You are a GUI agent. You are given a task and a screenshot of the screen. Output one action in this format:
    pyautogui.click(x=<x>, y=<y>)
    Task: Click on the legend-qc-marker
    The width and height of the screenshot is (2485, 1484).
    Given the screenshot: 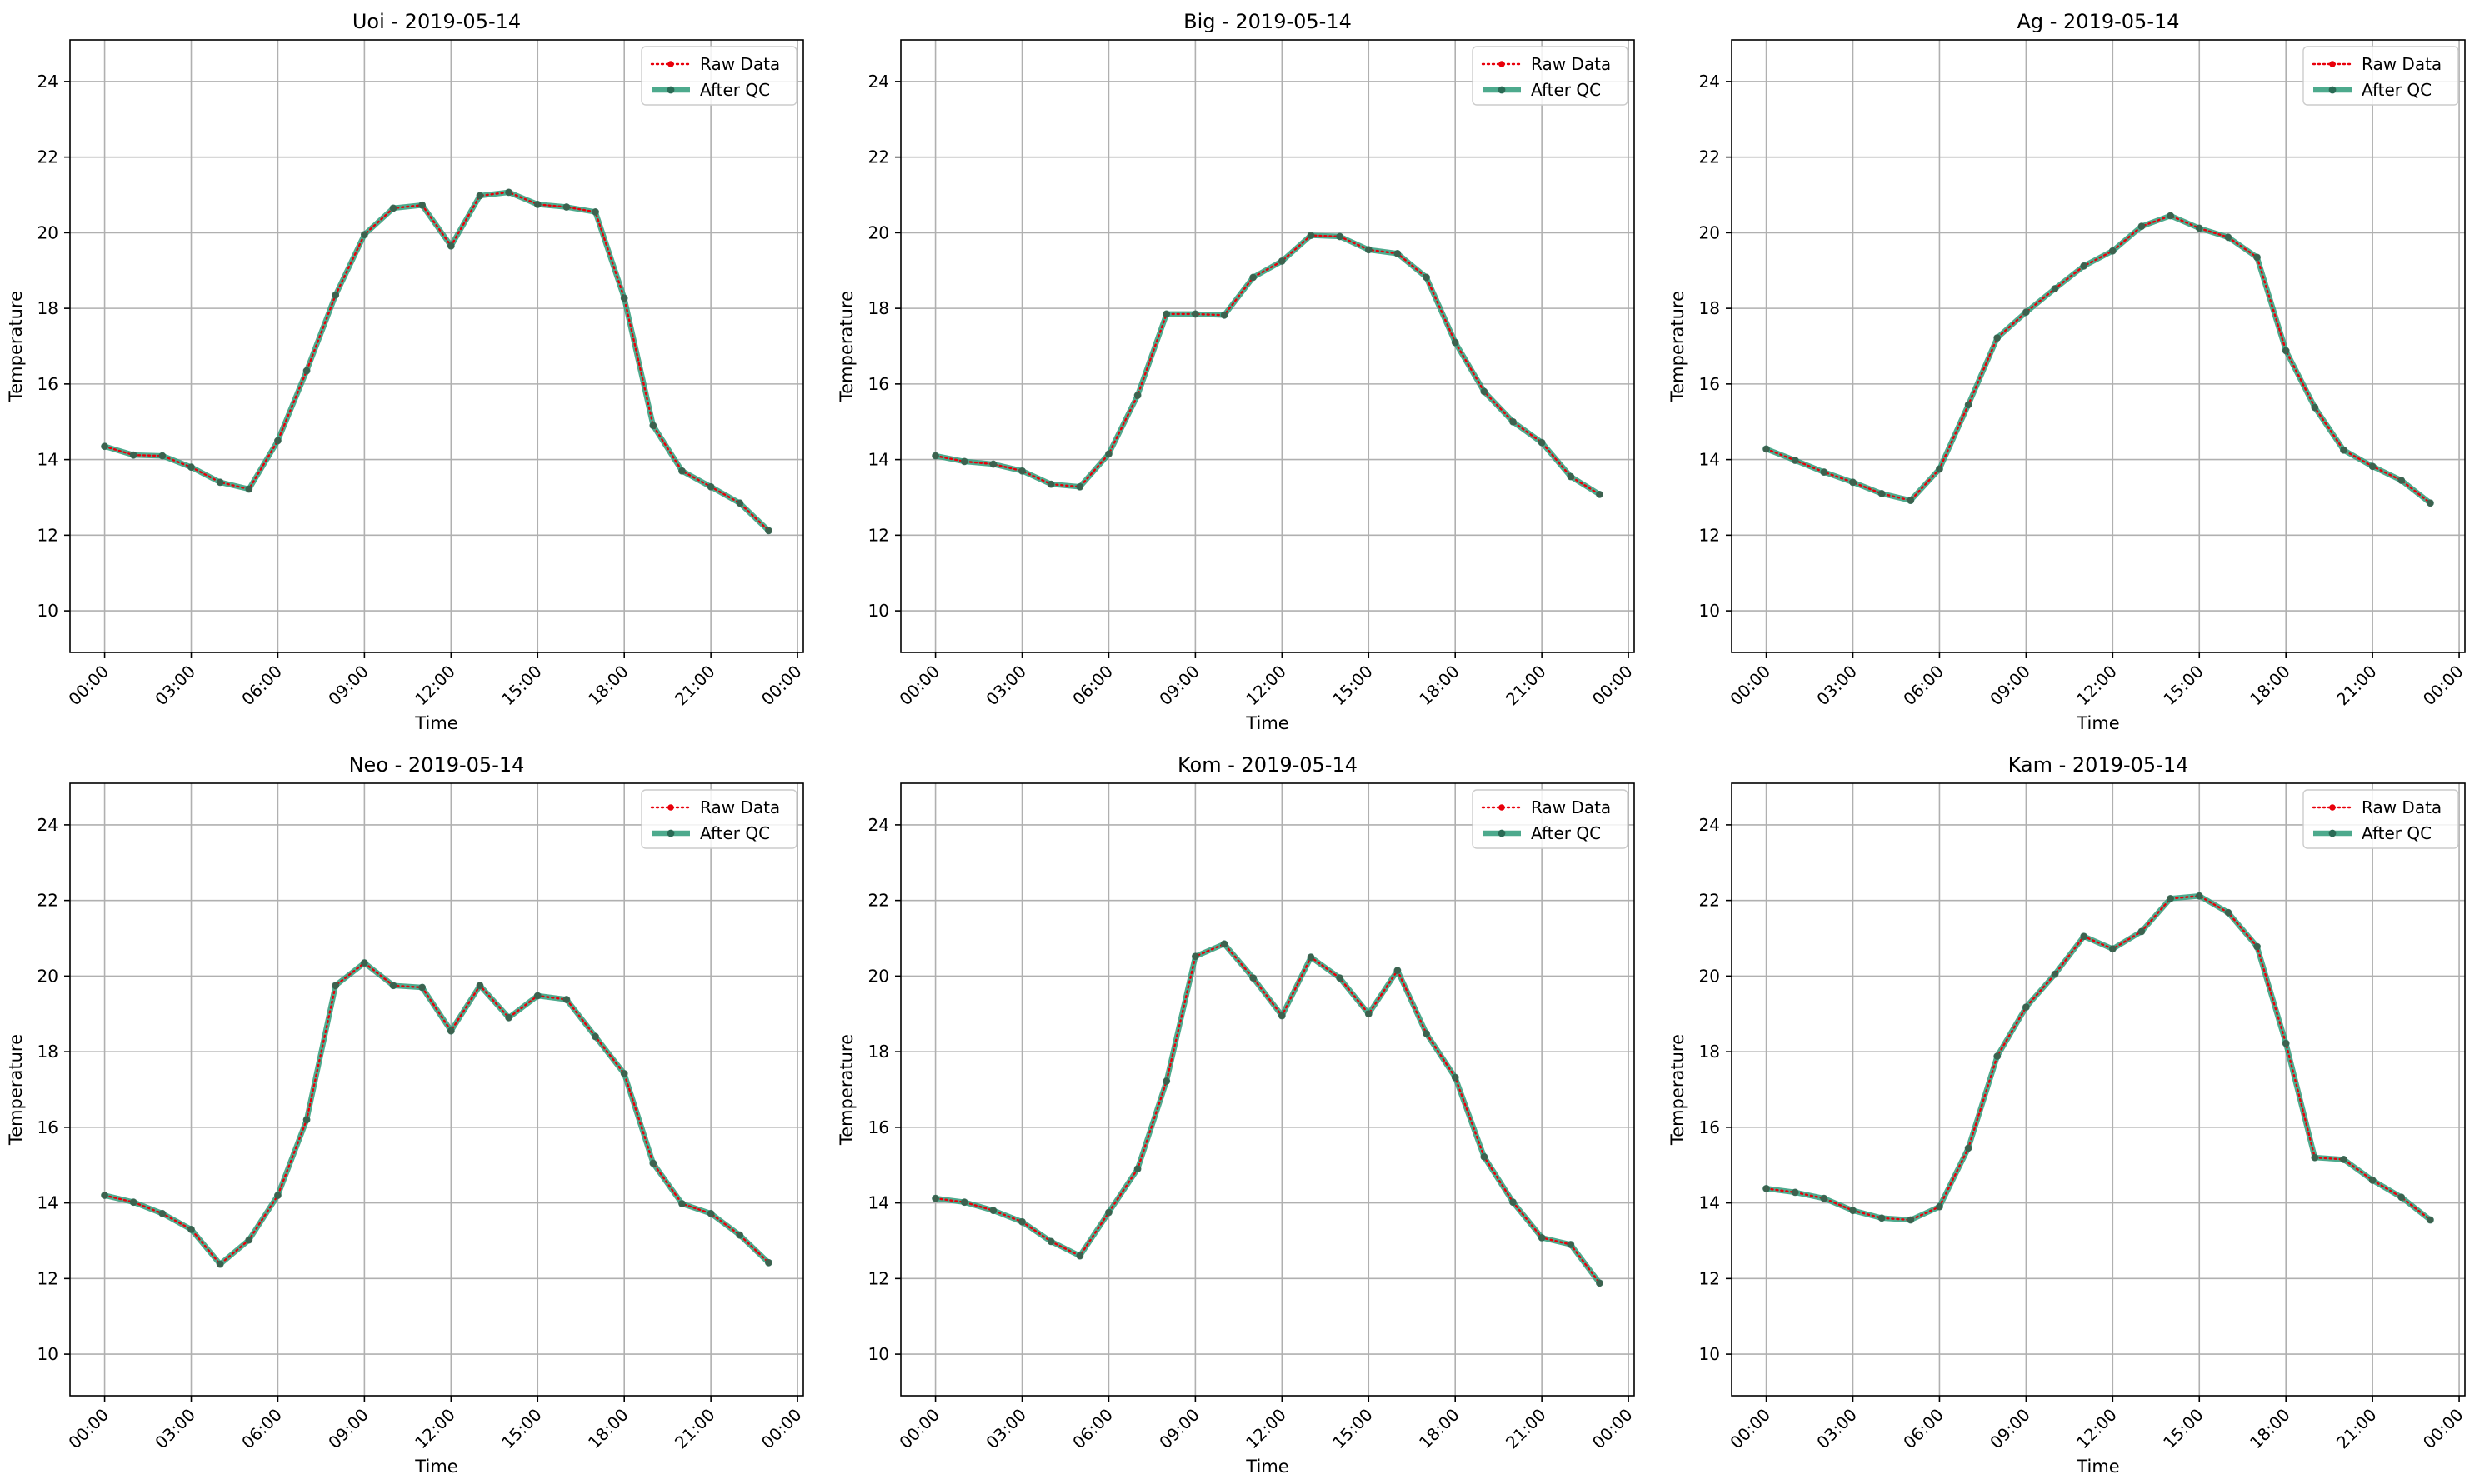 What is the action you would take?
    pyautogui.click(x=2332, y=90)
    